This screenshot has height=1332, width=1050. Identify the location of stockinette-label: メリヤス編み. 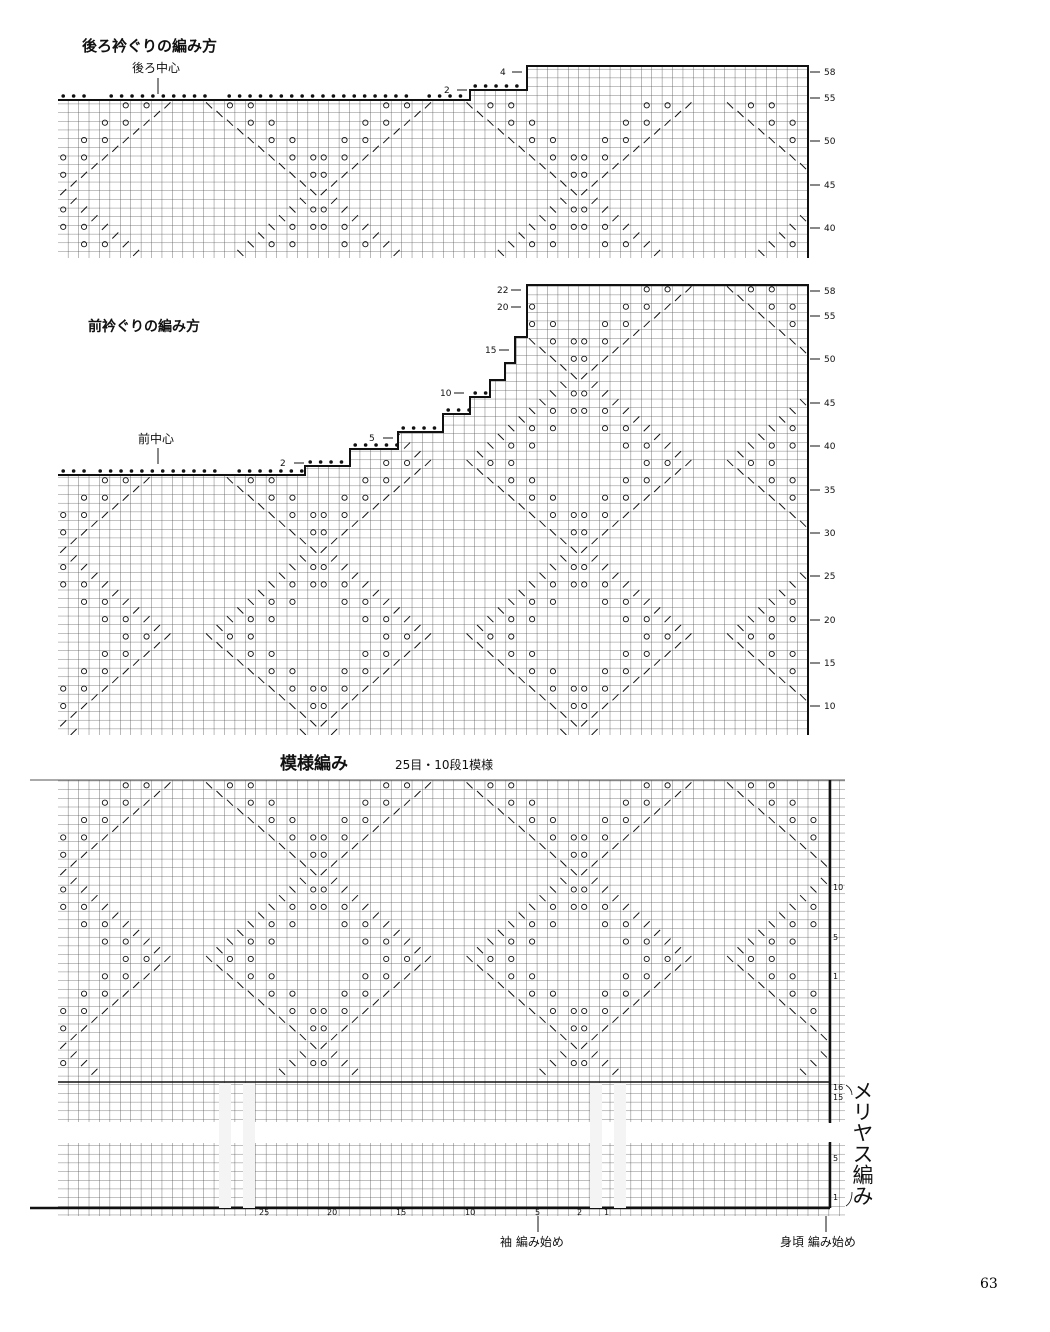
(862, 1143).